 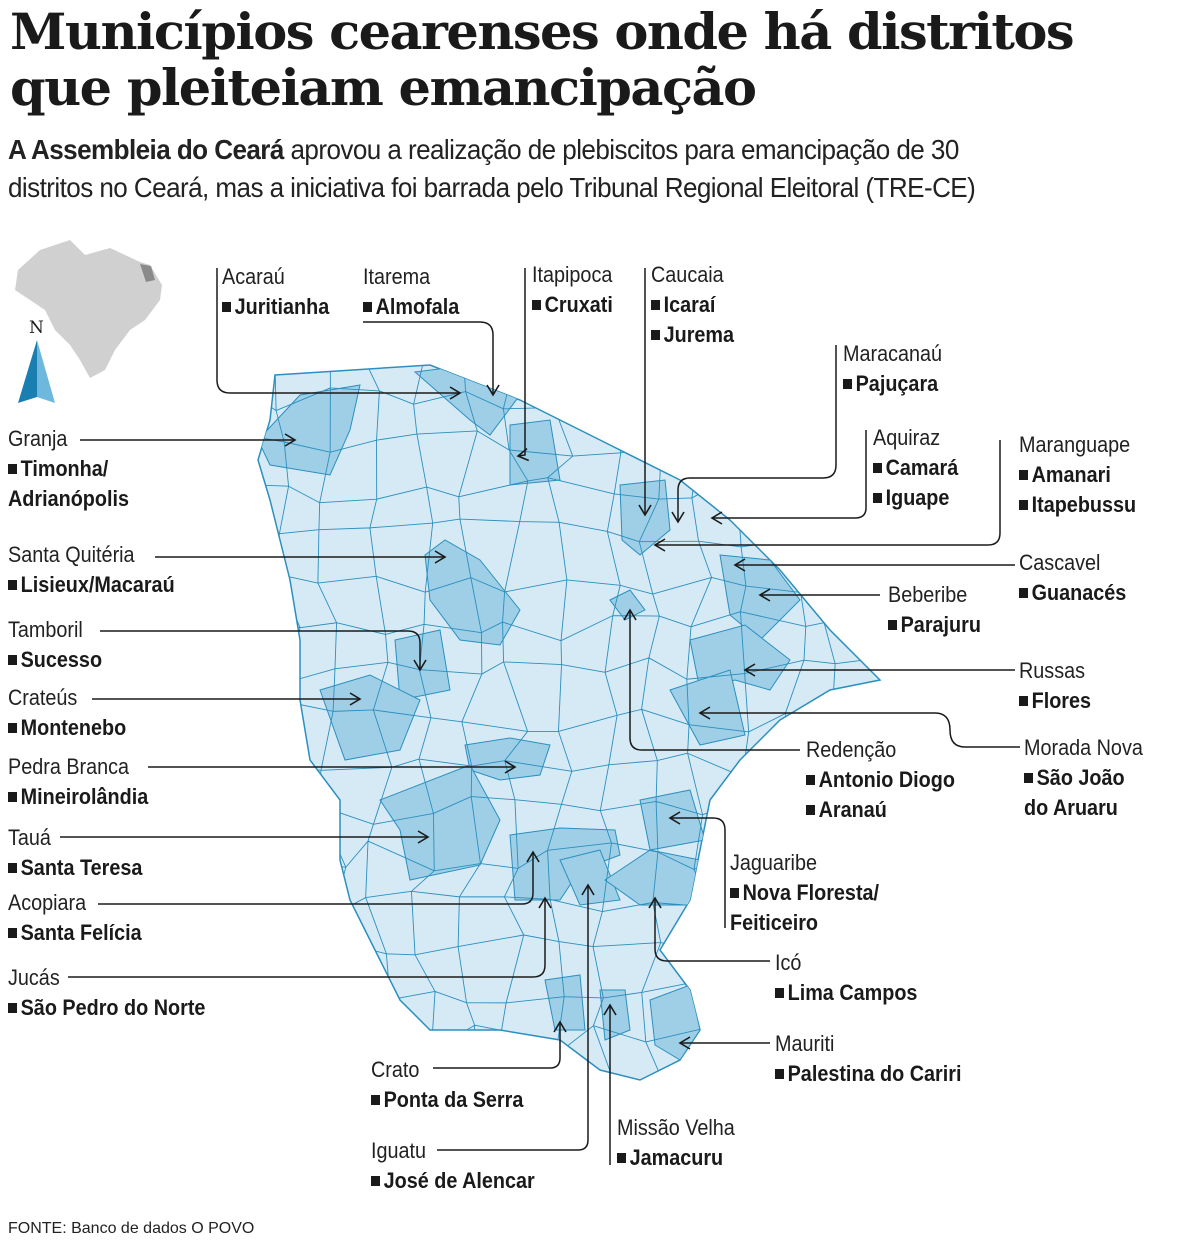 I want to click on leader-jucas, so click(x=310, y=937).